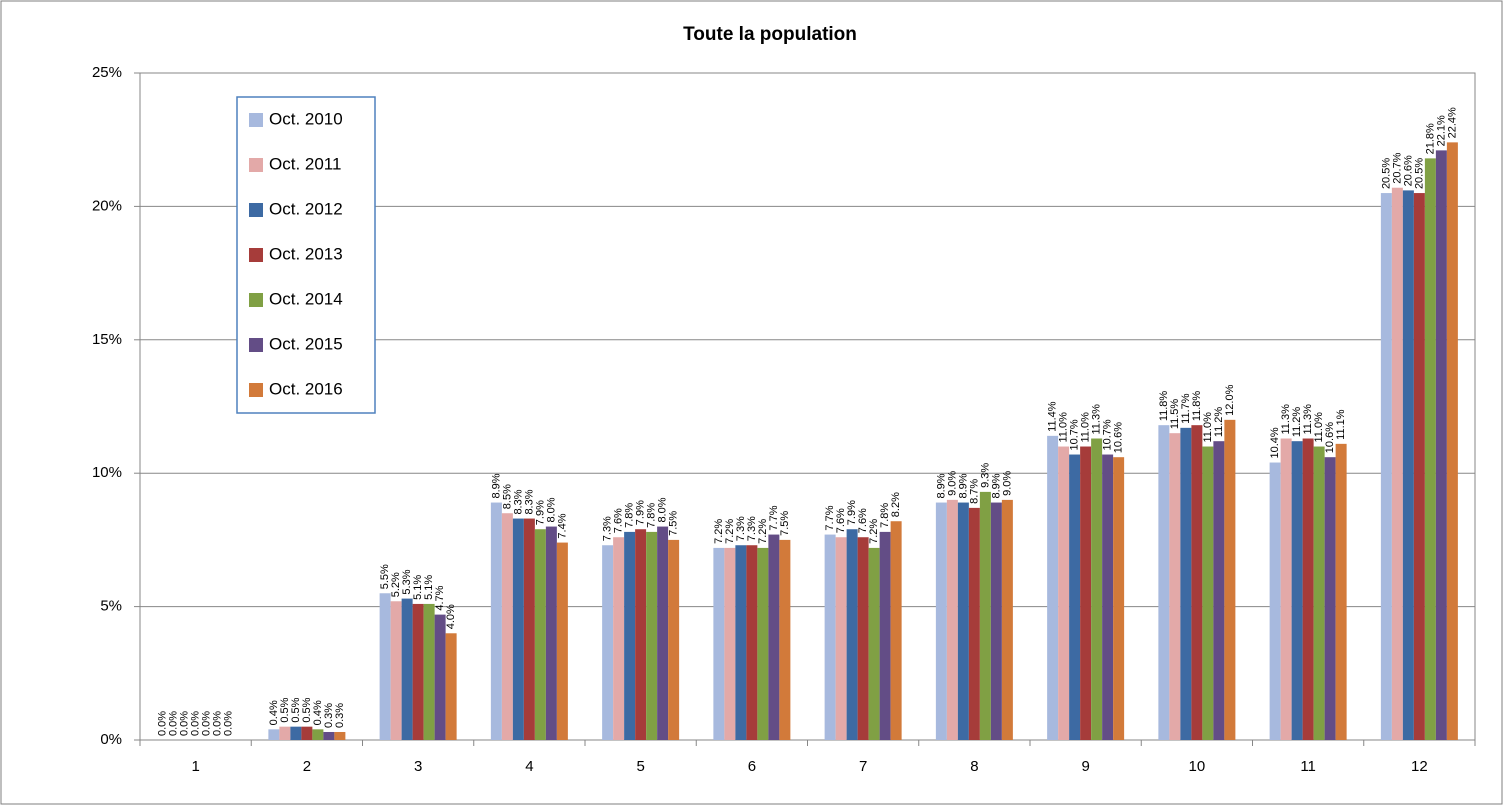 This screenshot has width=1505, height=807. I want to click on data-label: 11.3%, so click(1308, 419).